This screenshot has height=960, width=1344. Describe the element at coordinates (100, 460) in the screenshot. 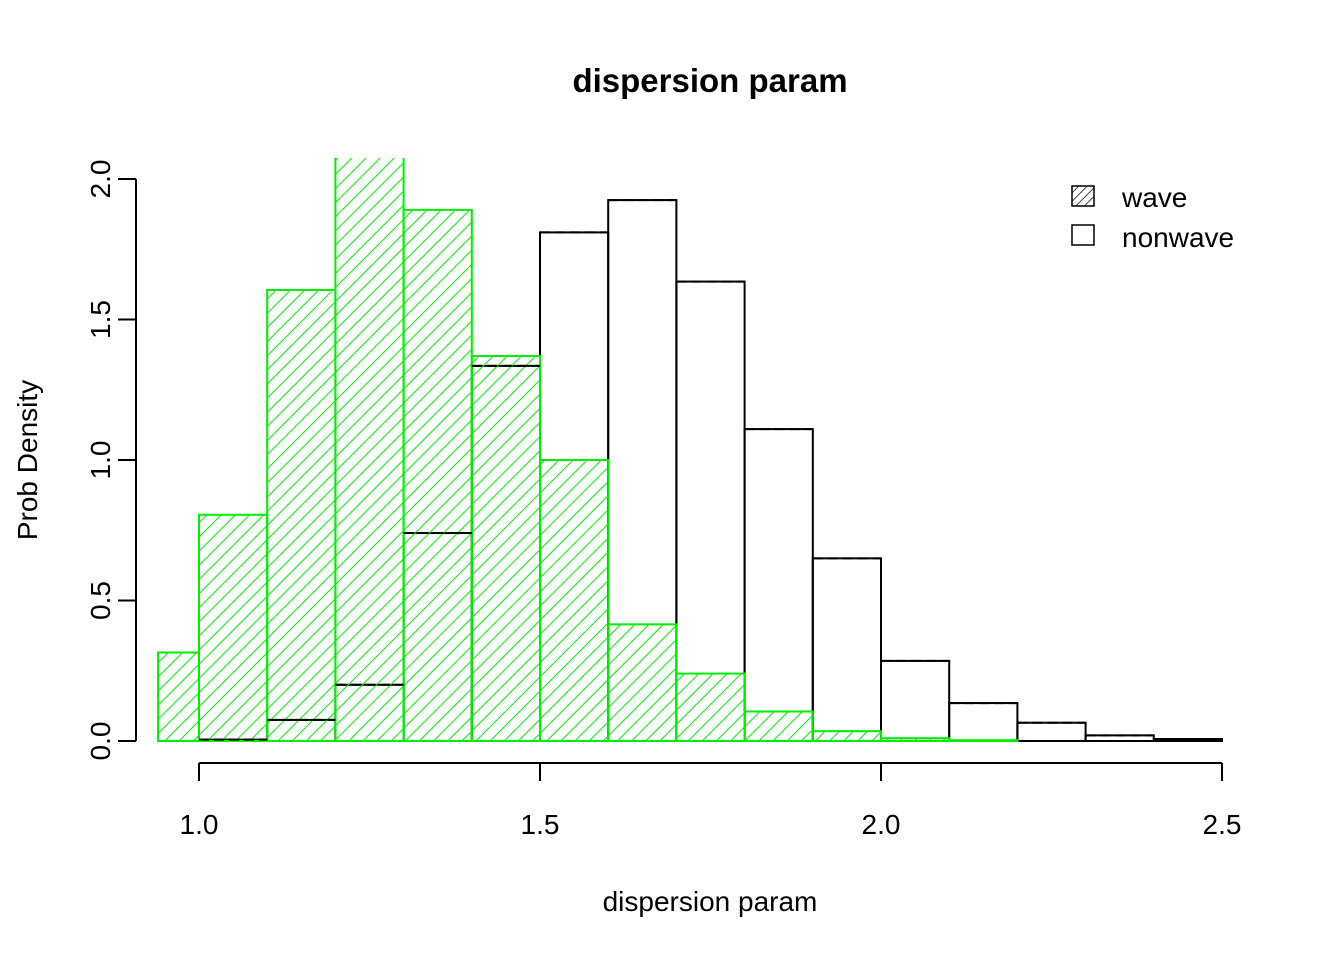

I see `y-tick-label-2: 1.0` at that location.